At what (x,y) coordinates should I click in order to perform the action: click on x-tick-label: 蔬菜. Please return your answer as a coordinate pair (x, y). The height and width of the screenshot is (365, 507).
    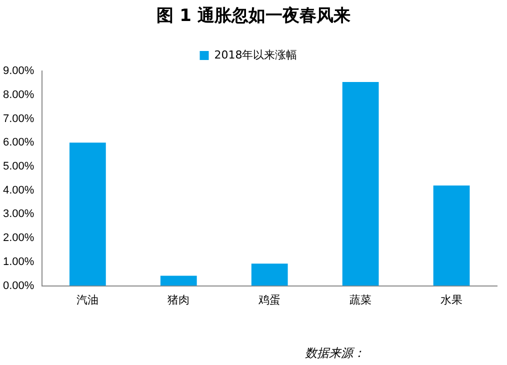
    Looking at the image, I should click on (361, 299).